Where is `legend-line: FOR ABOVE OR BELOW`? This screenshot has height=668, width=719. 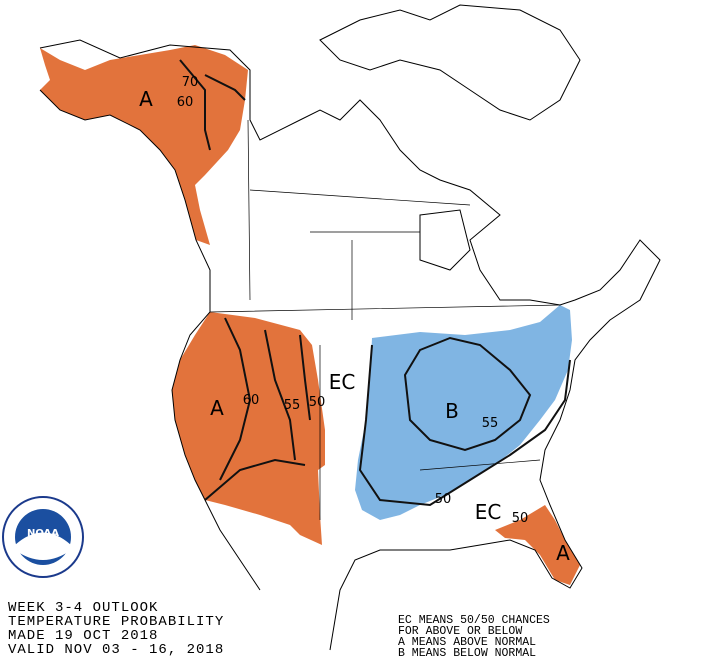 legend-line: FOR ABOVE OR BELOW is located at coordinates (460, 631).